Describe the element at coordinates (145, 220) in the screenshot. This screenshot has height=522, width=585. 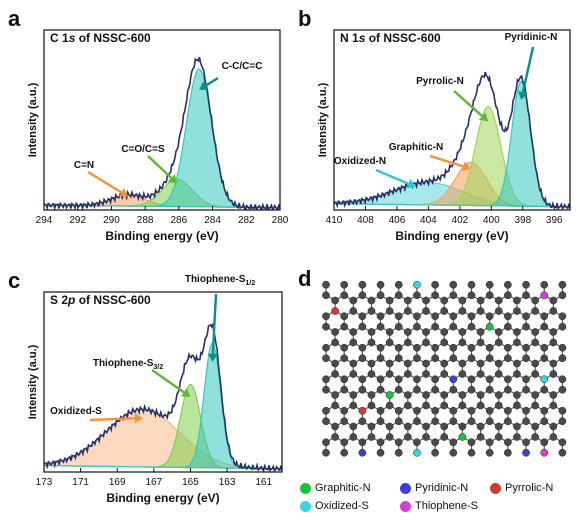
I see `x-tick-label: 288` at that location.